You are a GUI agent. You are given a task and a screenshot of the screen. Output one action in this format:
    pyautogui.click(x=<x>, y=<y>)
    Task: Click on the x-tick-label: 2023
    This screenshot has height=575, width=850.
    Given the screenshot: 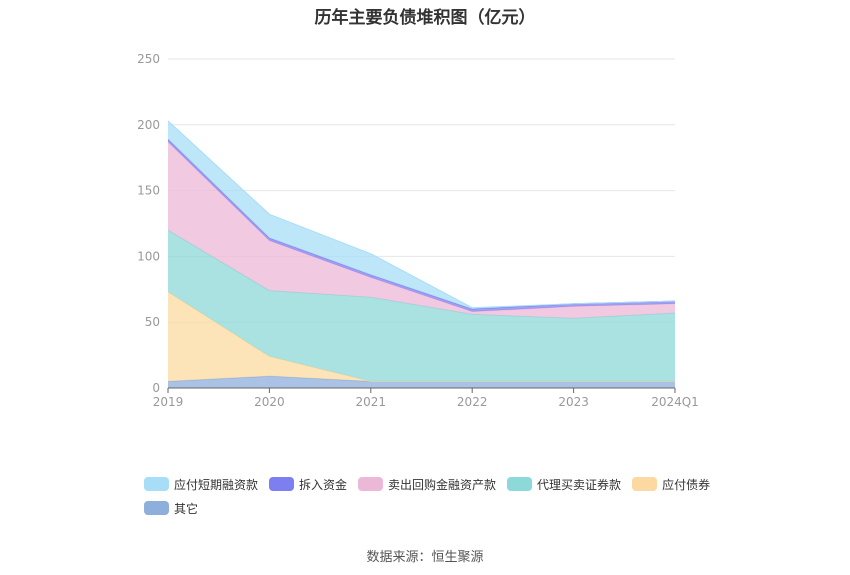 What is the action you would take?
    pyautogui.click(x=573, y=402)
    